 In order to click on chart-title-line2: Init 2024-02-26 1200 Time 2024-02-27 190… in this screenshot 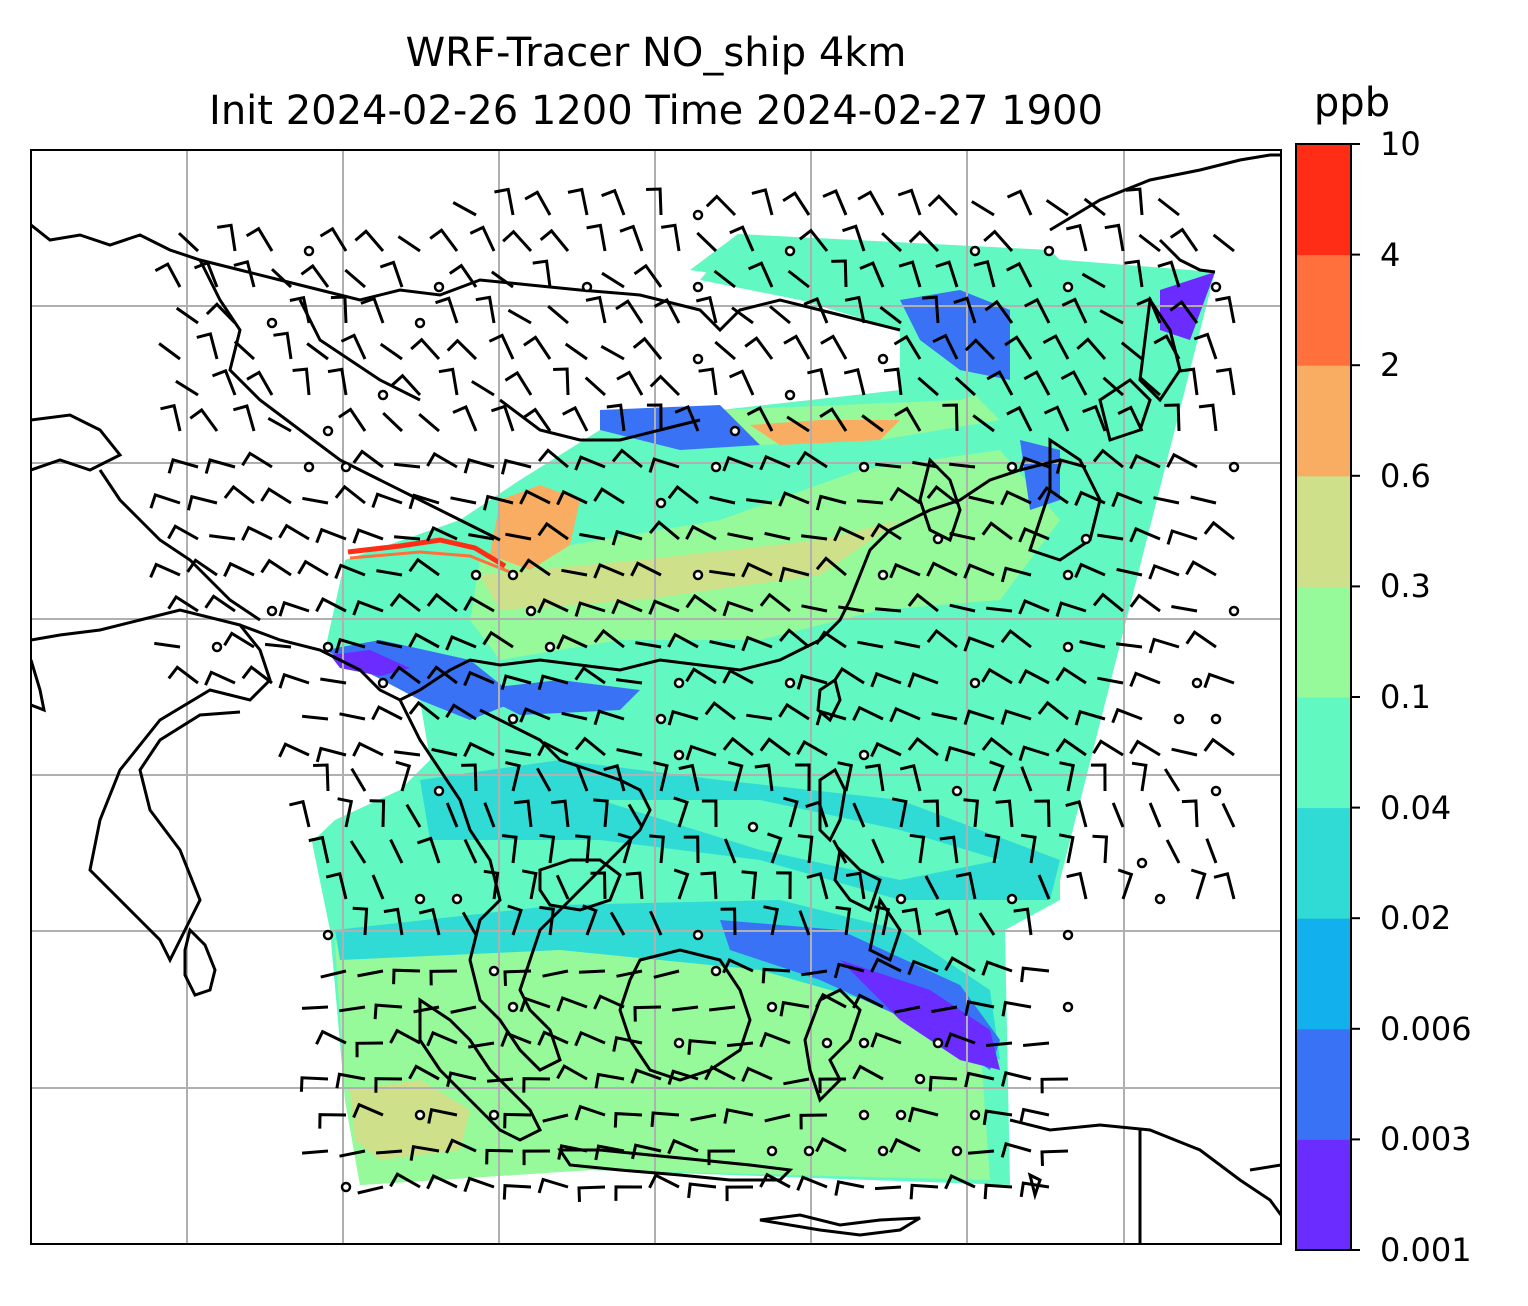, I will do `click(656, 111)`.